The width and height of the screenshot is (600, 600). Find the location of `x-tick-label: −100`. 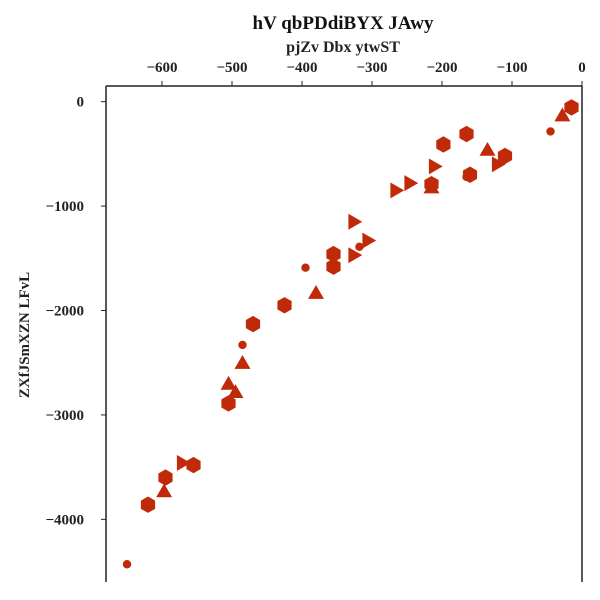

x-tick-label: −100 is located at coordinates (511, 68).